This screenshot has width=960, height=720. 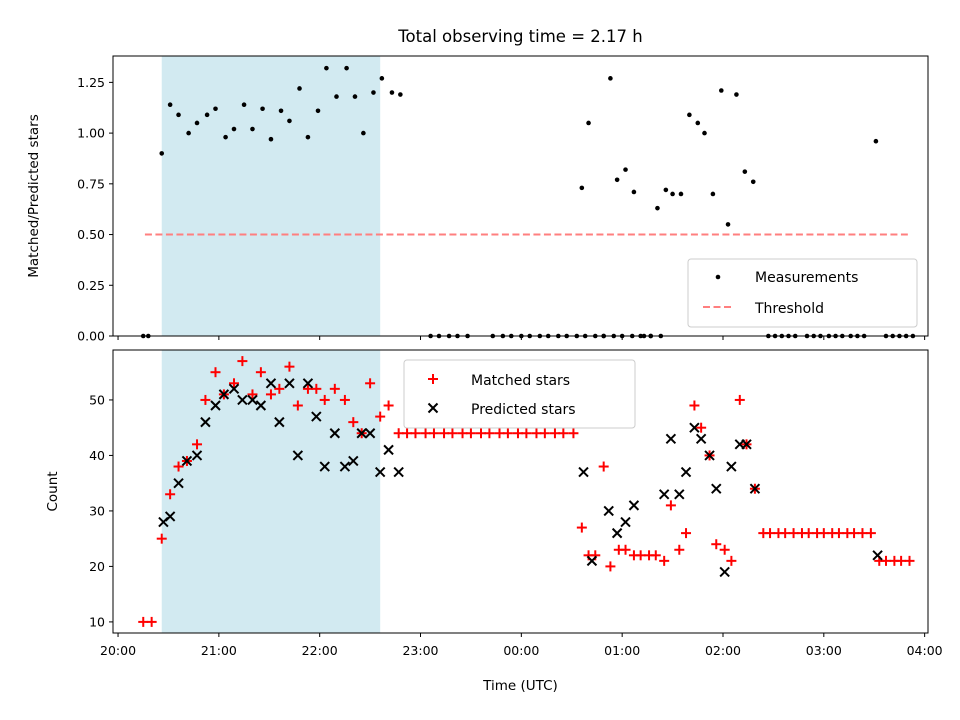 What do you see at coordinates (521, 338) in the screenshot?
I see `ratio-x-ticks` at bounding box center [521, 338].